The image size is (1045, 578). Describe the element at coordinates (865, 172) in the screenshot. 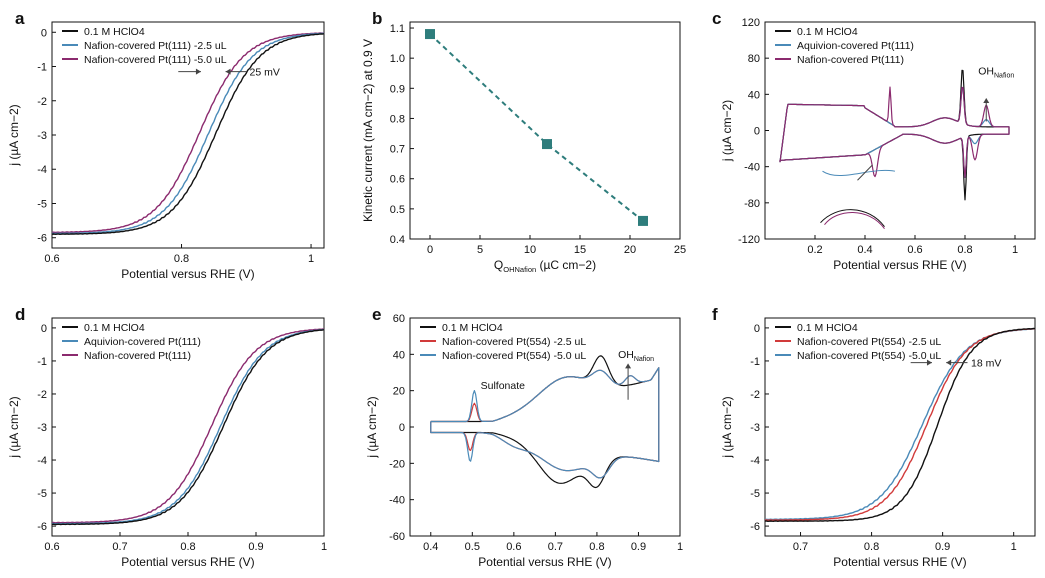

I see `inset-arrow` at that location.